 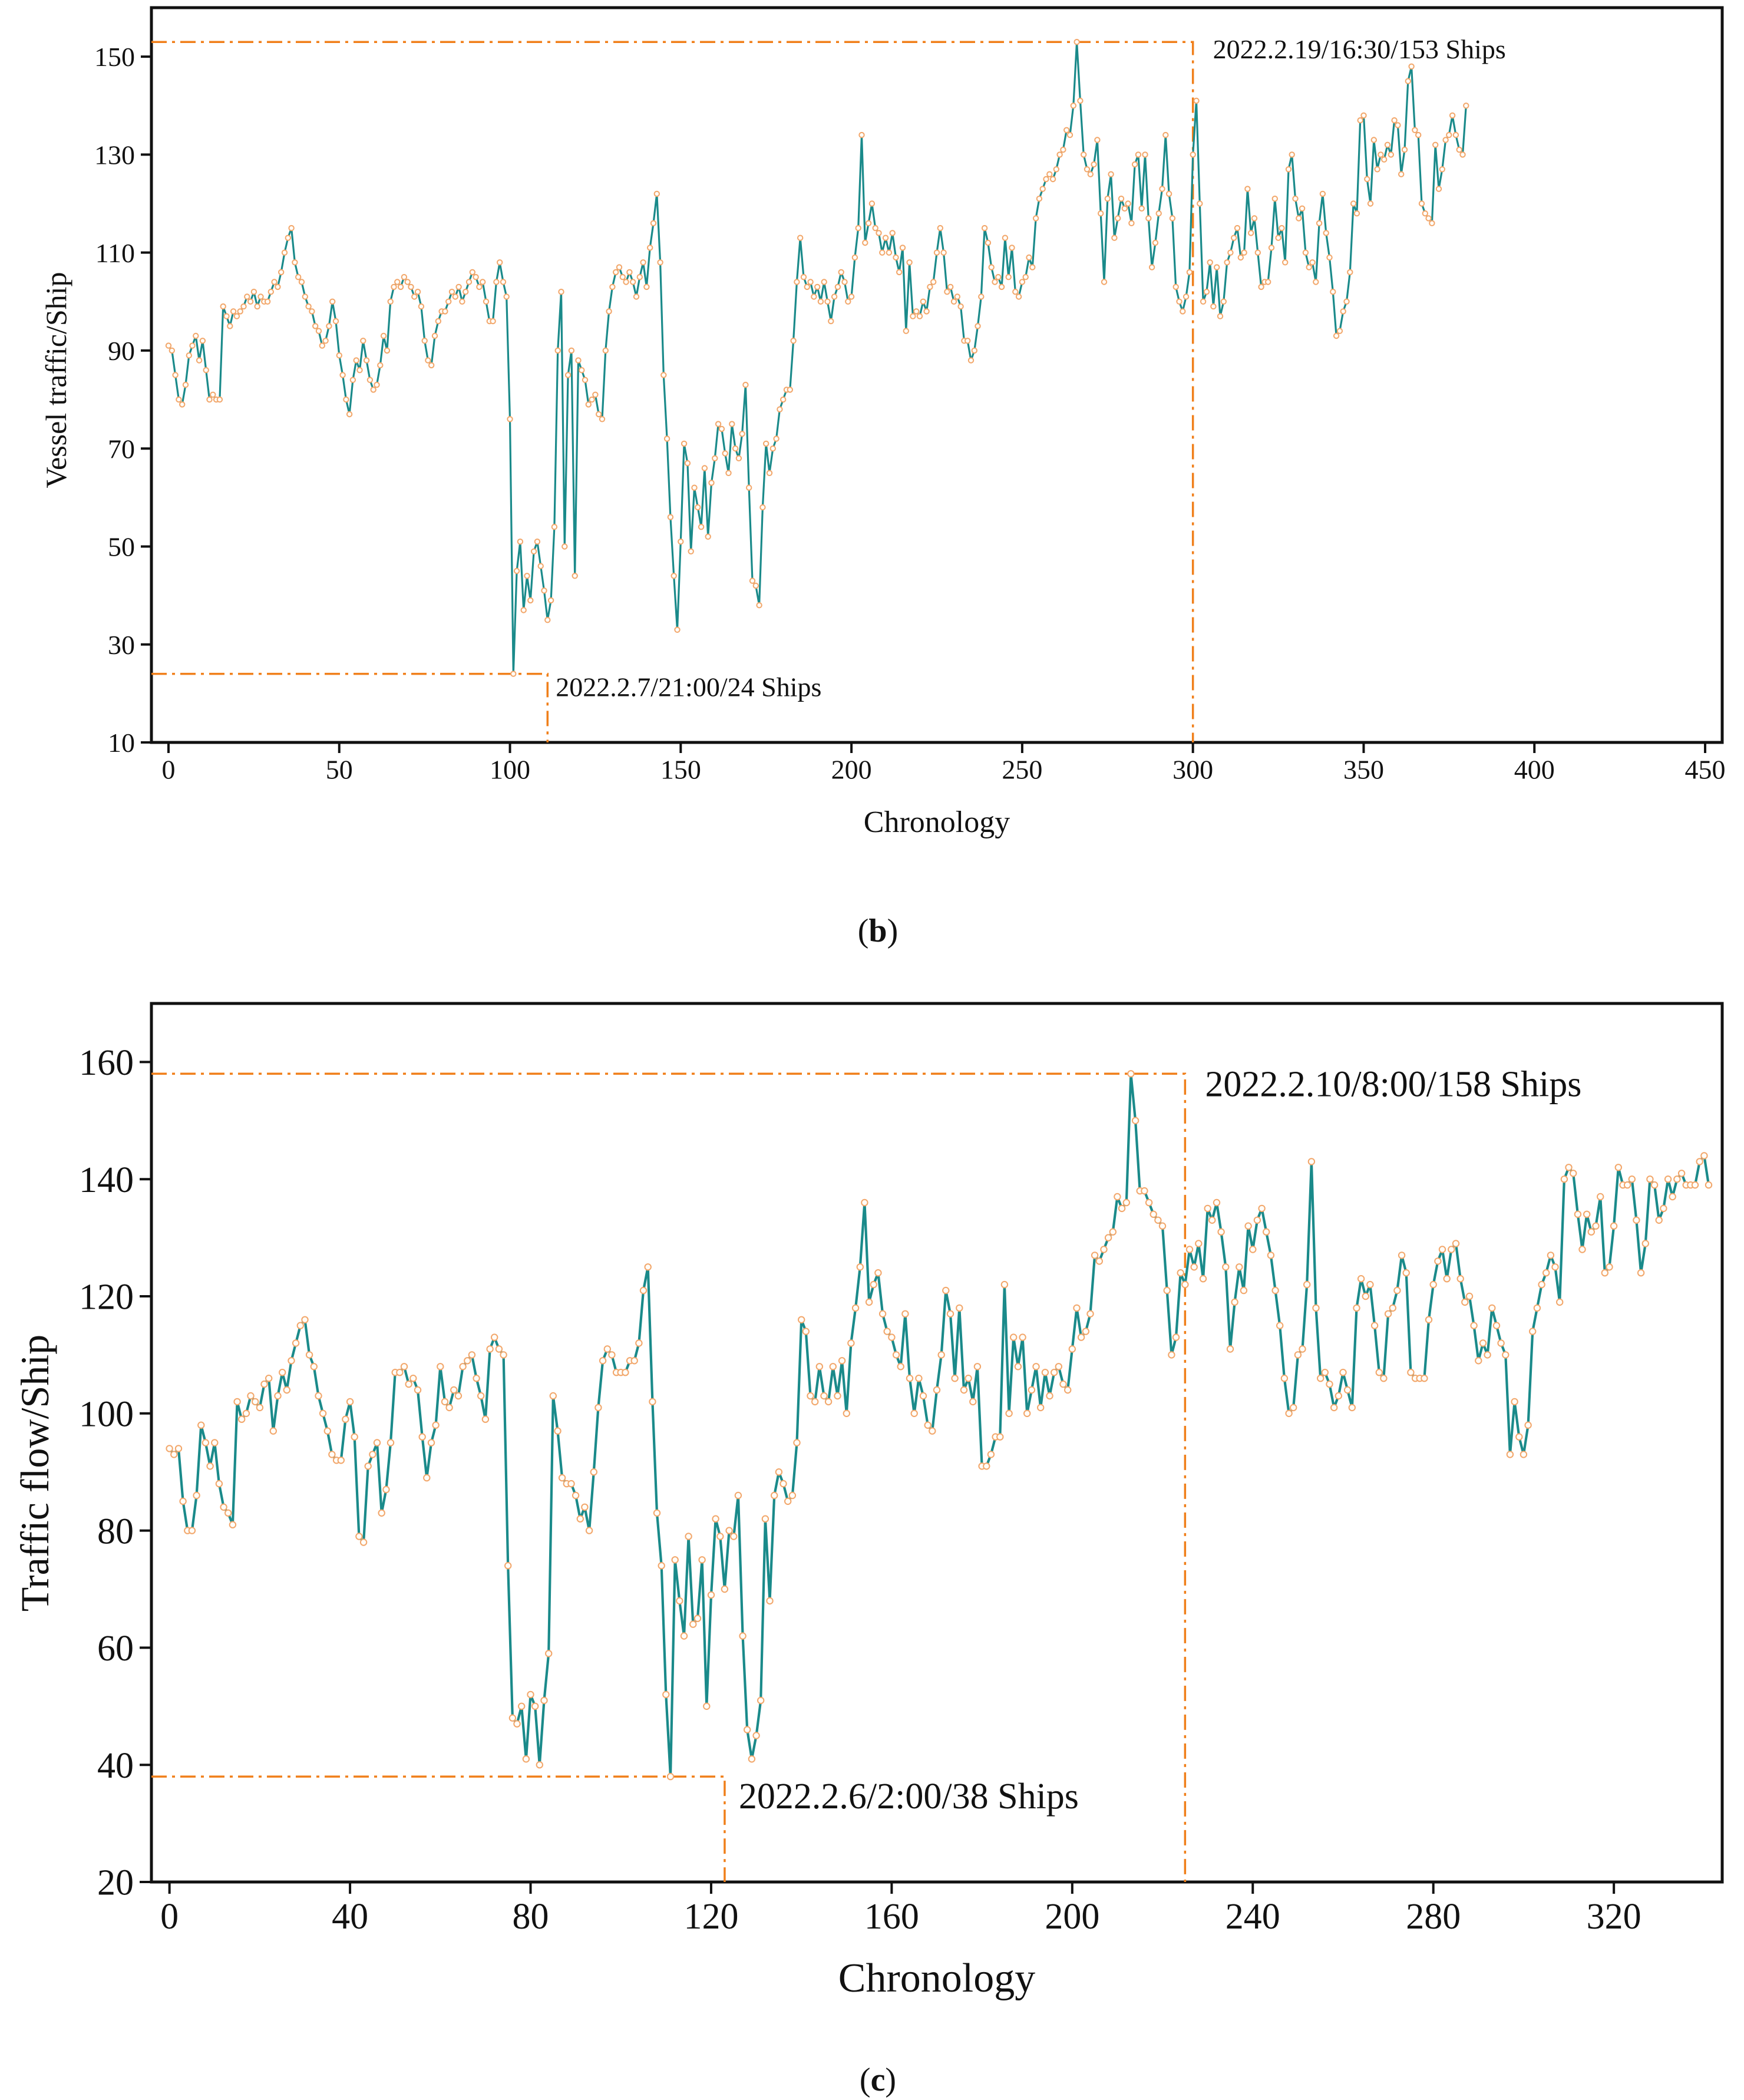 What do you see at coordinates (115, 1649) in the screenshot?
I see `y-tick-label: 60` at bounding box center [115, 1649].